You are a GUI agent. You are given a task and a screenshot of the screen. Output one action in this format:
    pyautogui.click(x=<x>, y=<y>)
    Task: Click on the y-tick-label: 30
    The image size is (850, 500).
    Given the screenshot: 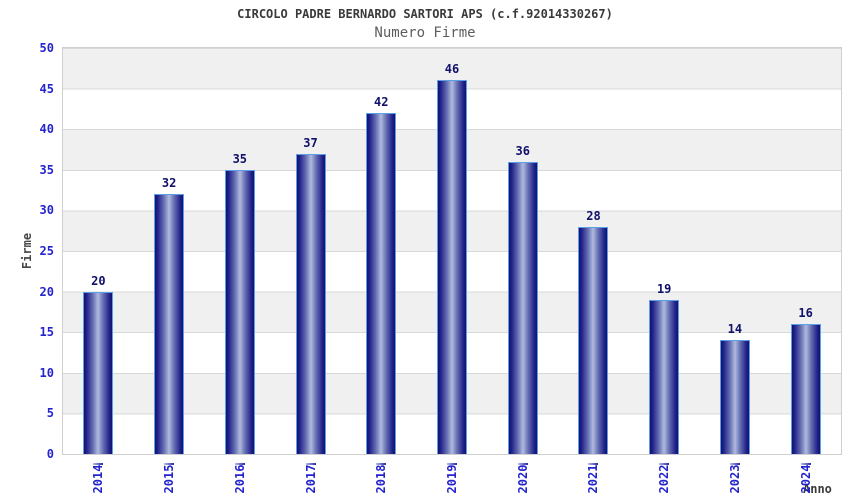 What is the action you would take?
    pyautogui.click(x=46, y=210)
    